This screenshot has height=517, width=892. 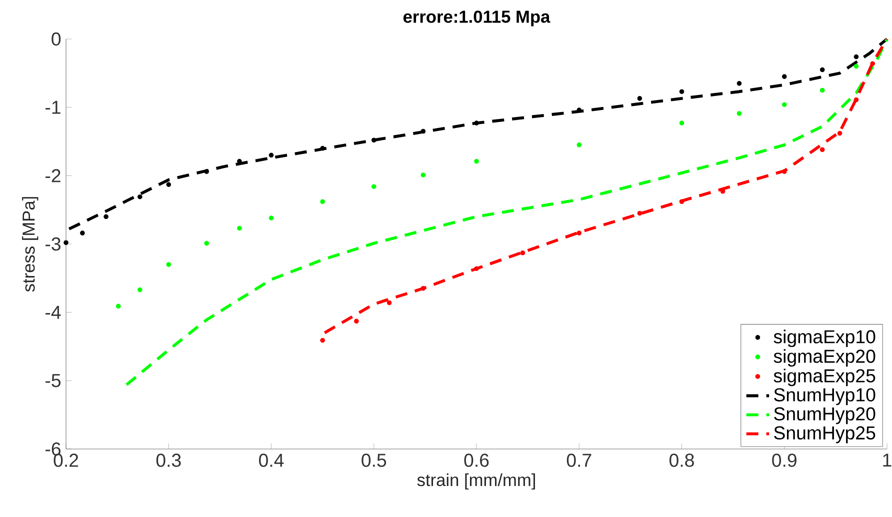 What do you see at coordinates (476, 18) in the screenshot?
I see `chart-title: errore:1.0115 Mpa` at bounding box center [476, 18].